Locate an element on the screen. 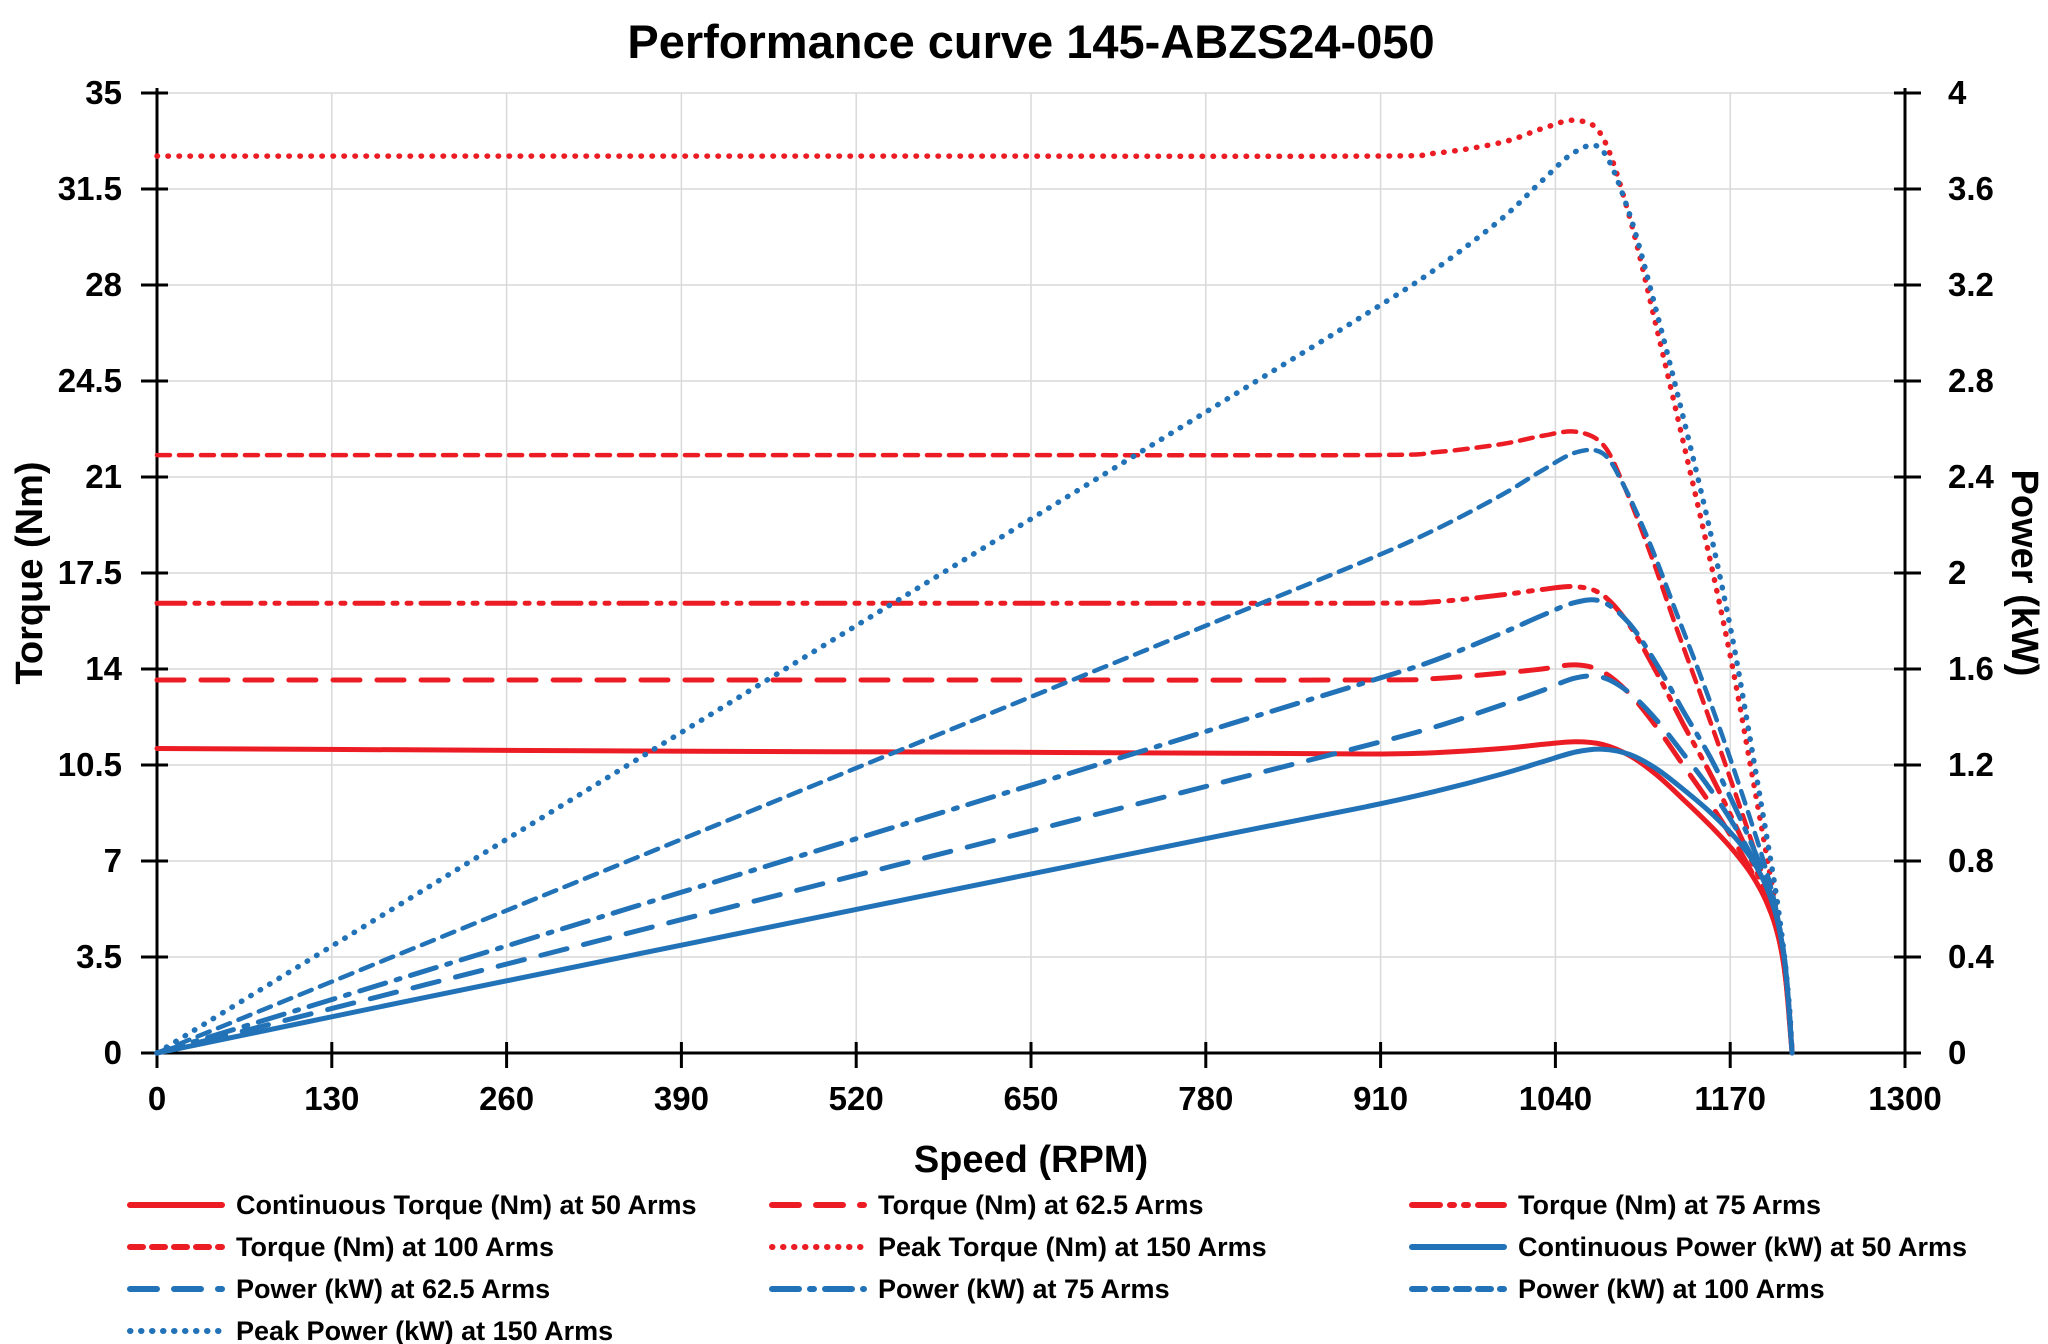 The height and width of the screenshot is (1344, 2048). x-tick-label: 650 is located at coordinates (1030, 1098).